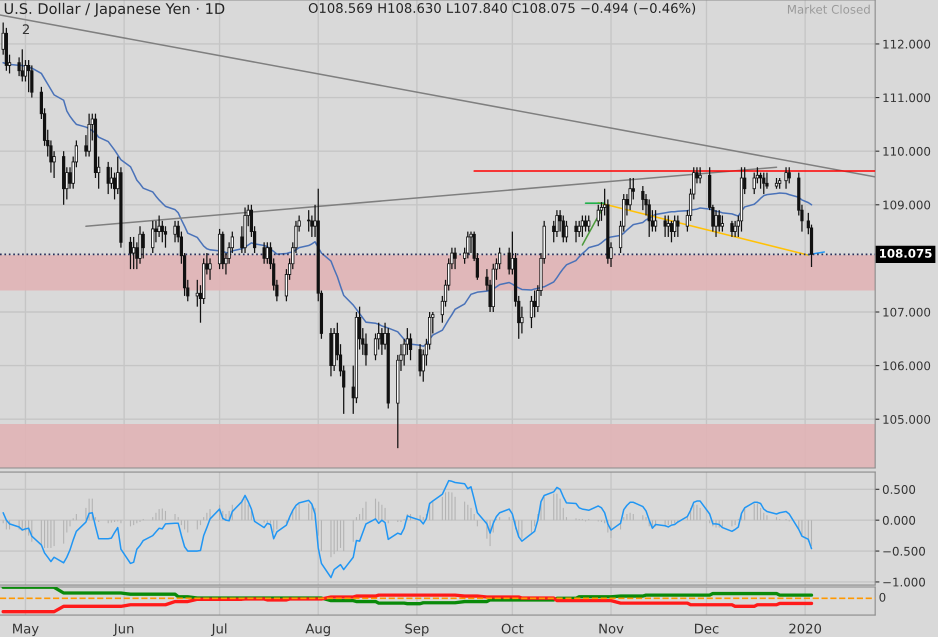 This screenshot has height=637, width=938. What do you see at coordinates (25, 29) in the screenshot?
I see `annotation: 2` at bounding box center [25, 29].